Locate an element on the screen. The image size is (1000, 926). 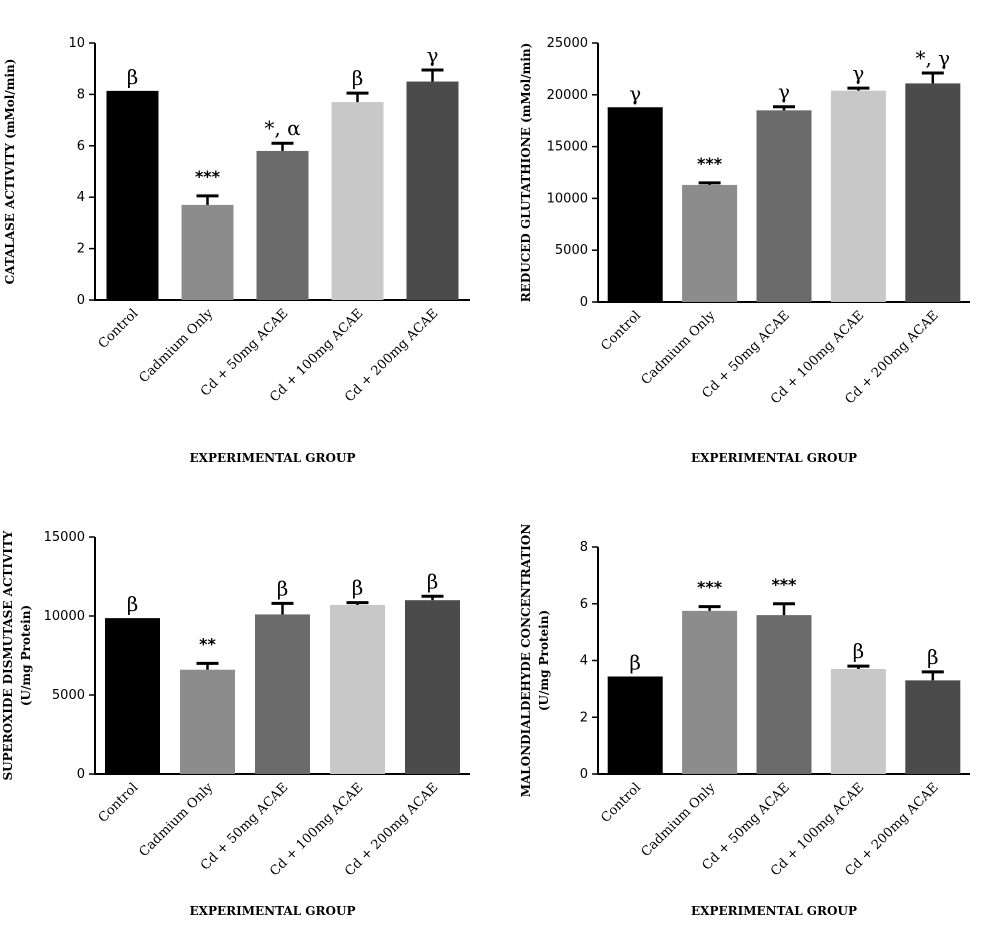
y-tick-label: 10 is located at coordinates (76, 43).